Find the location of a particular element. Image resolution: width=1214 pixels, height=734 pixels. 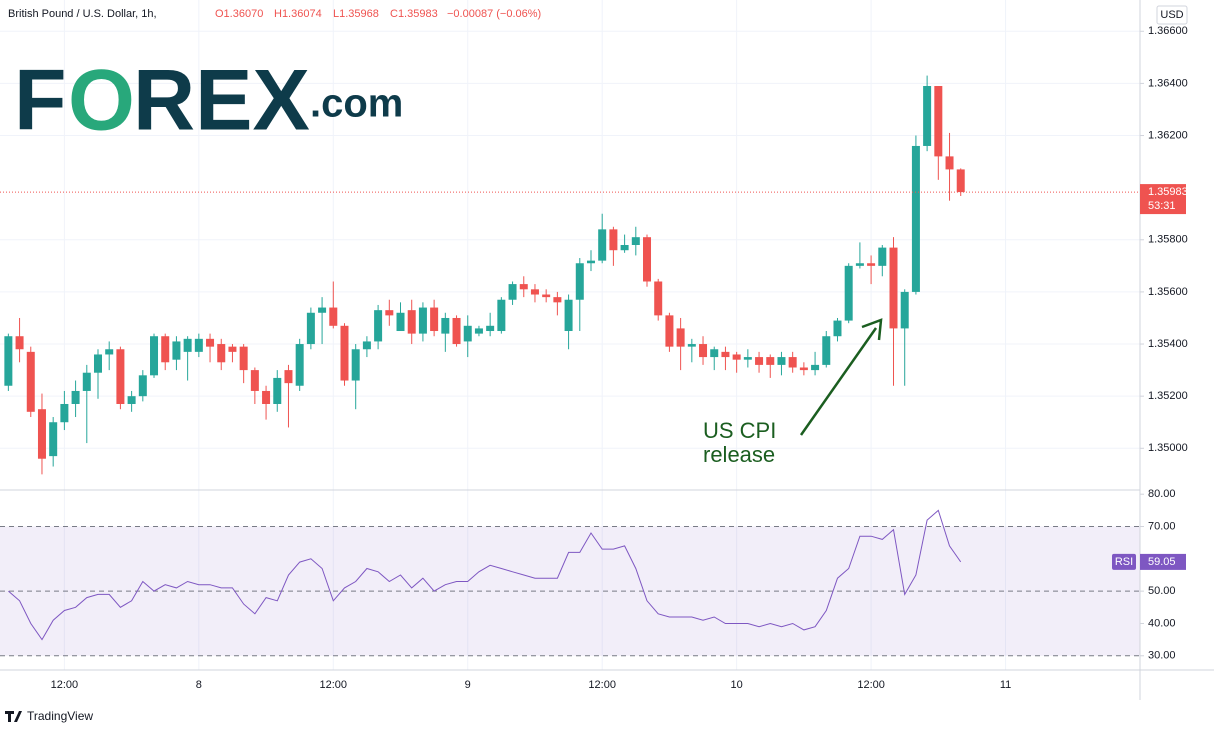

logo: F O REX .com is located at coordinates (208, 101).